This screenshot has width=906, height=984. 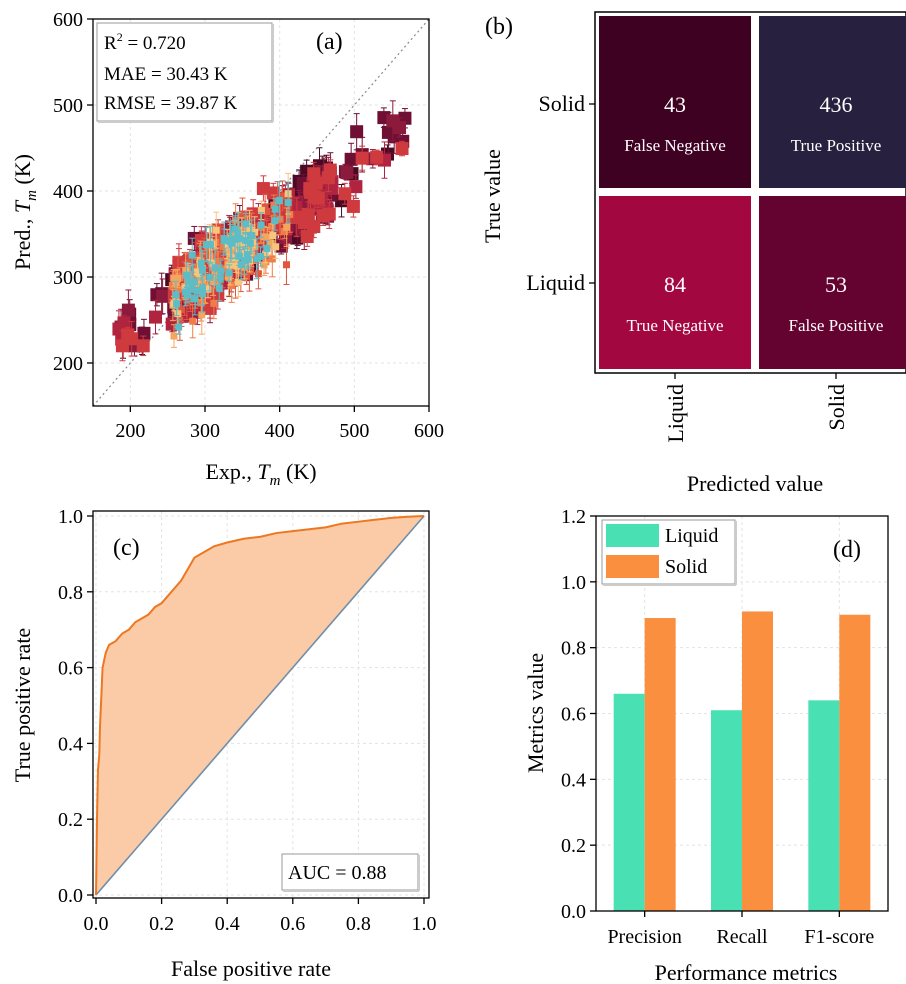 What do you see at coordinates (429, 431) in the screenshot?
I see `x-tick-label: 600` at bounding box center [429, 431].